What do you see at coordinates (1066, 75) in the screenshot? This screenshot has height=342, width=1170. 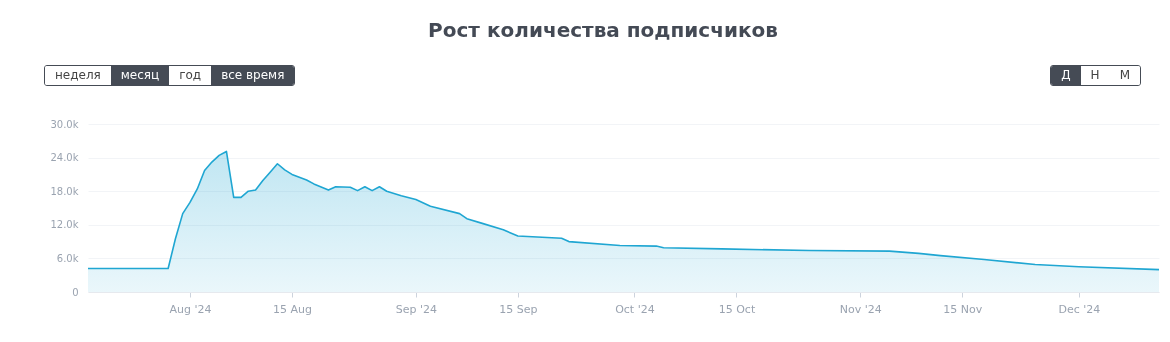 I see `text: Д` at bounding box center [1066, 75].